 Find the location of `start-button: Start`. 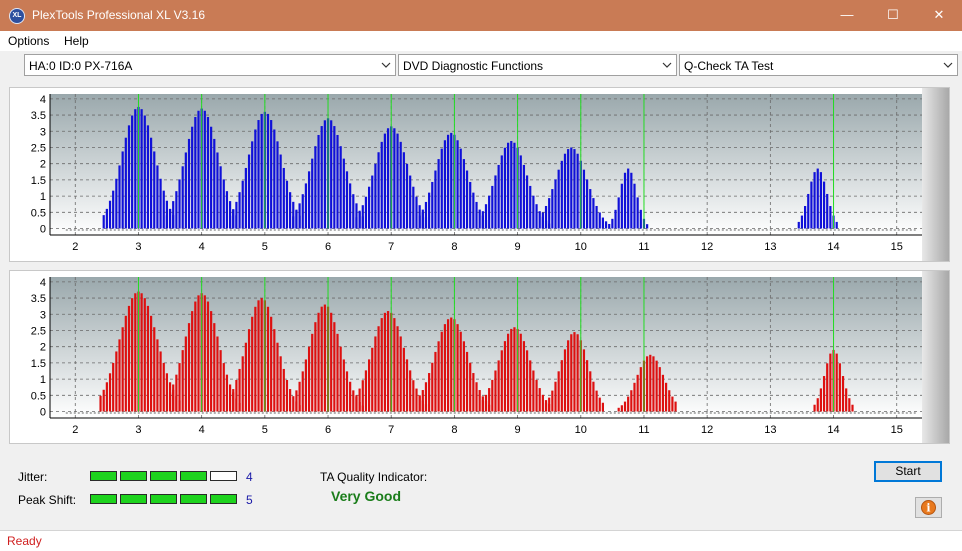

start-button: Start is located at coordinates (908, 471).